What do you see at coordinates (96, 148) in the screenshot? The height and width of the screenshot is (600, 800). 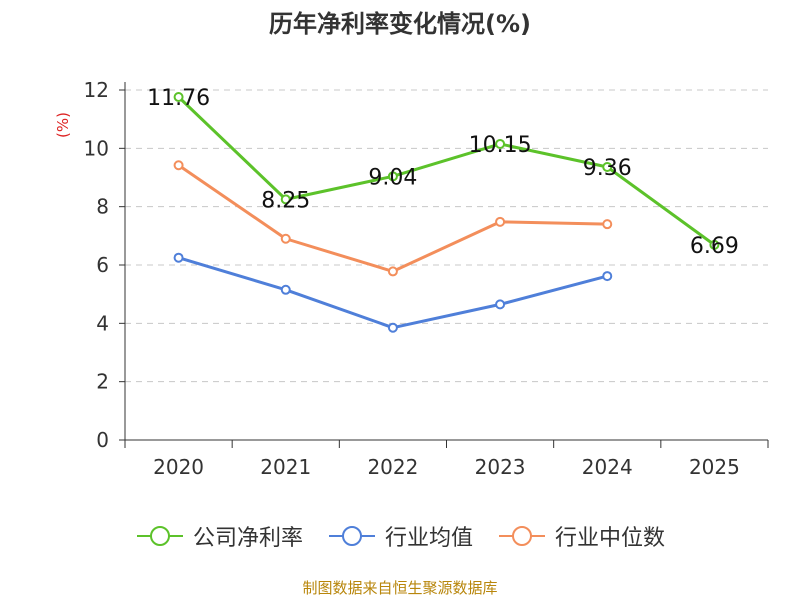 I see `y-tick-label: 10` at bounding box center [96, 148].